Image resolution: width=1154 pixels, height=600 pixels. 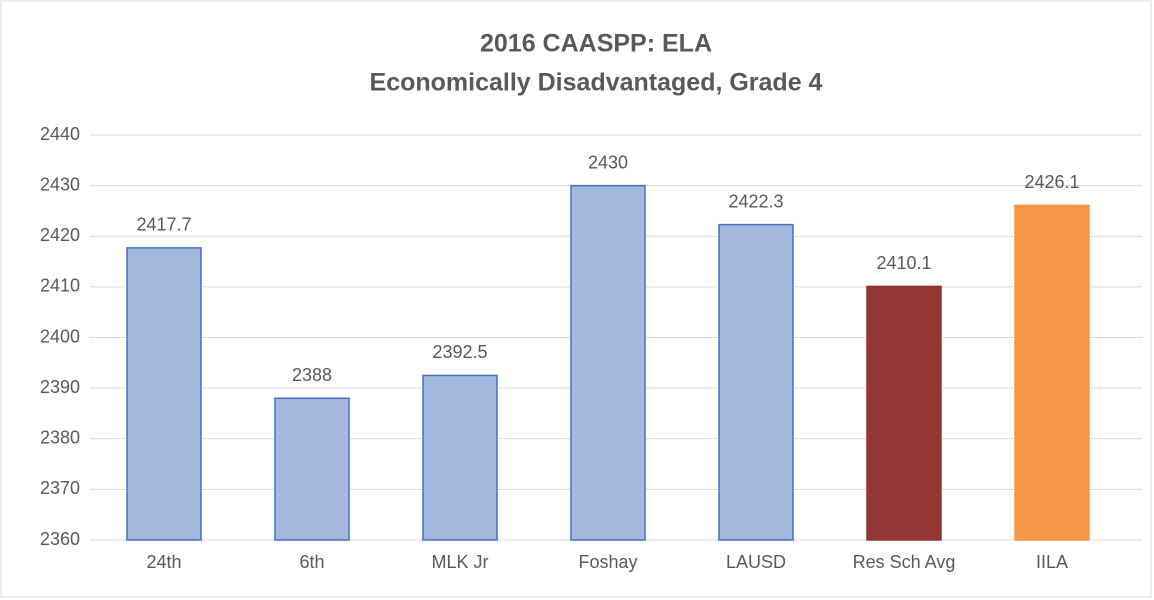 I want to click on y-tick-label: 2440, so click(x=60, y=134).